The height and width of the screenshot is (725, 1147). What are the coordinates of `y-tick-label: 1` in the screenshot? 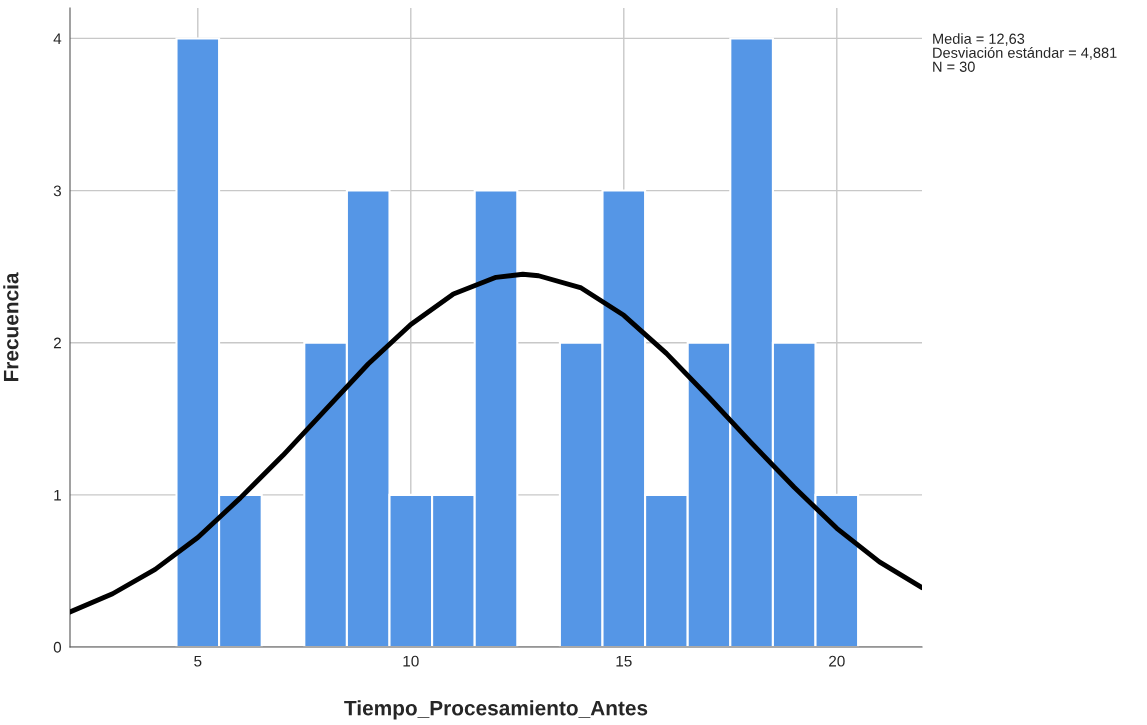 It's located at (57, 495).